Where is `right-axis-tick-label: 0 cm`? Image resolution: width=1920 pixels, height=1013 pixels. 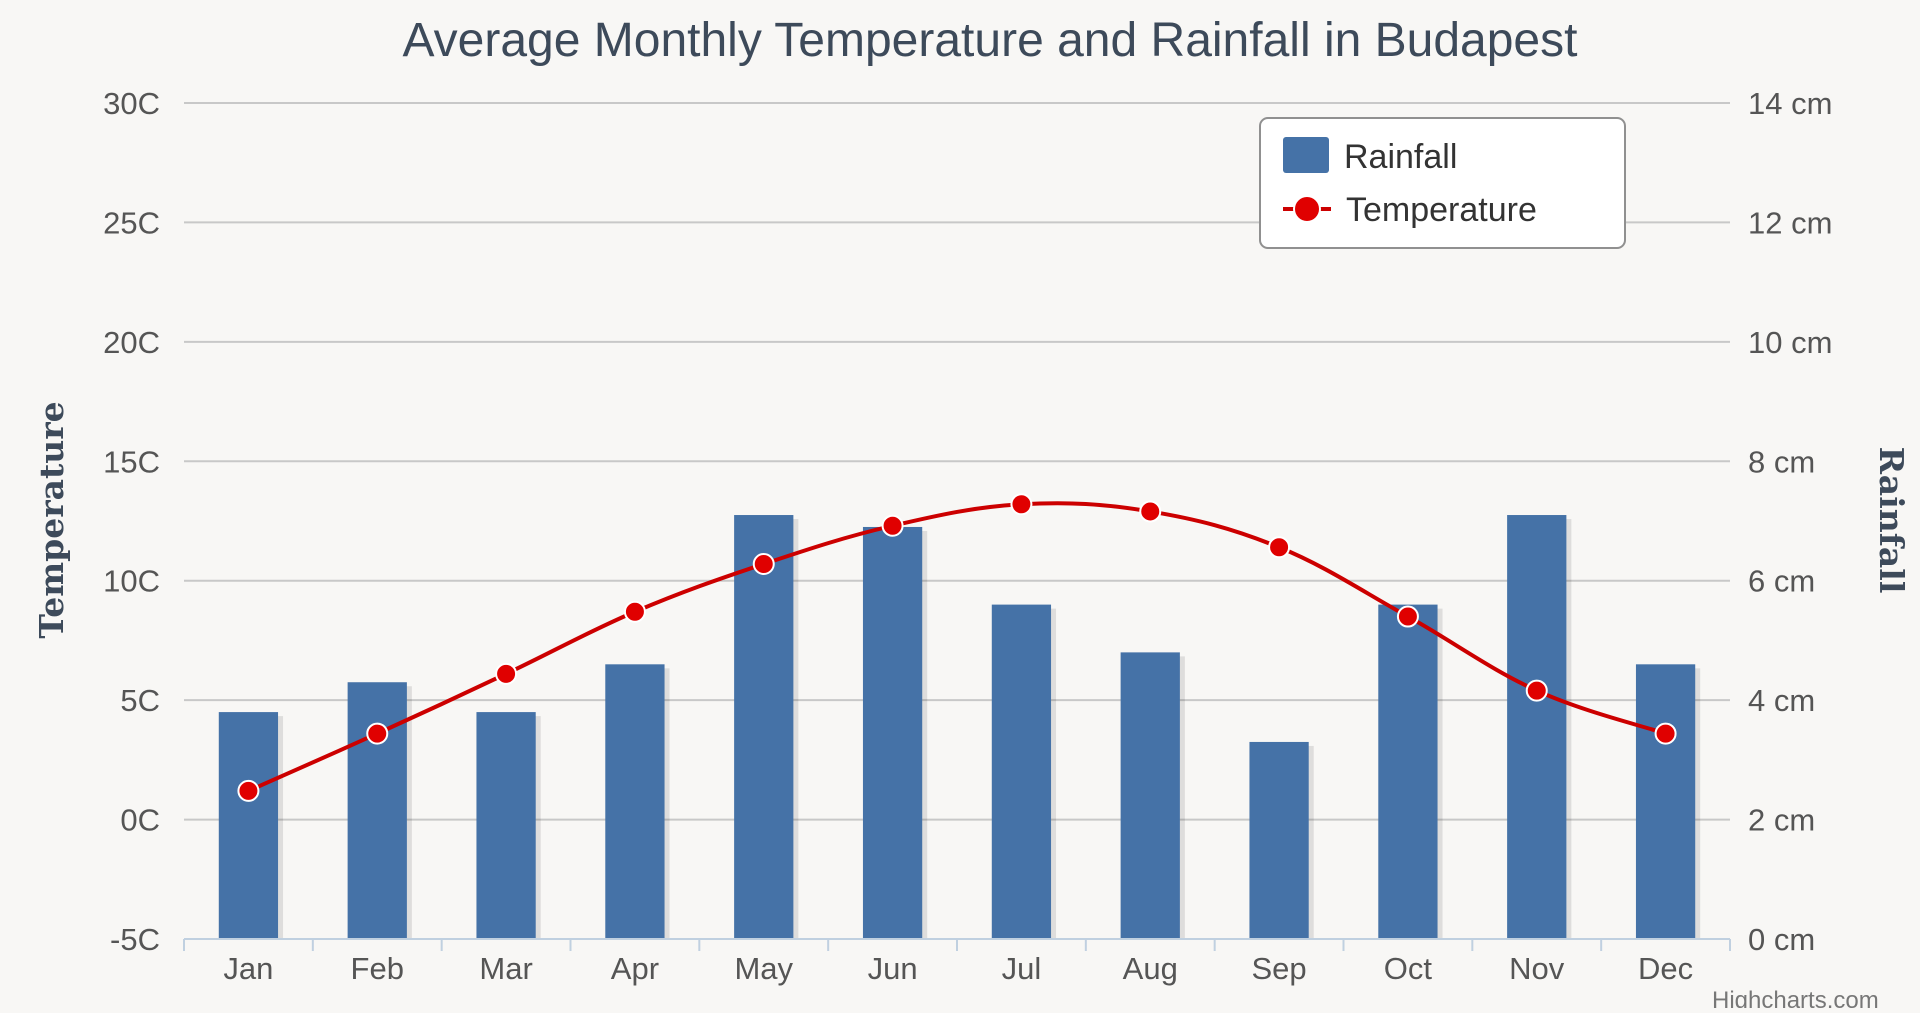
right-axis-tick-label: 0 cm is located at coordinates (1781, 939).